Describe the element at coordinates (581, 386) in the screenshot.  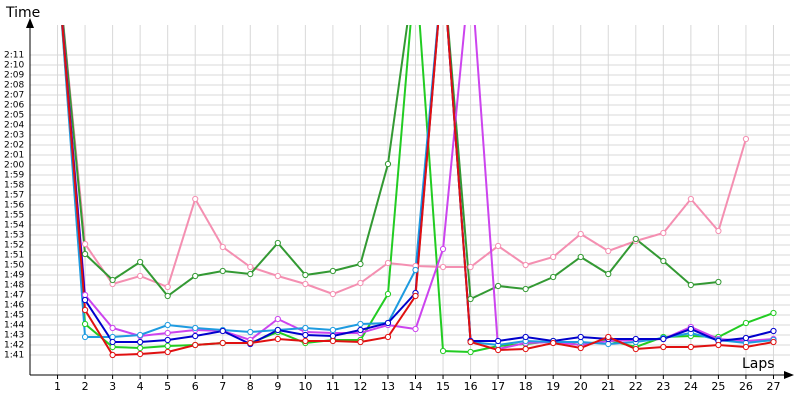
I see `x-tick-label: 20` at that location.